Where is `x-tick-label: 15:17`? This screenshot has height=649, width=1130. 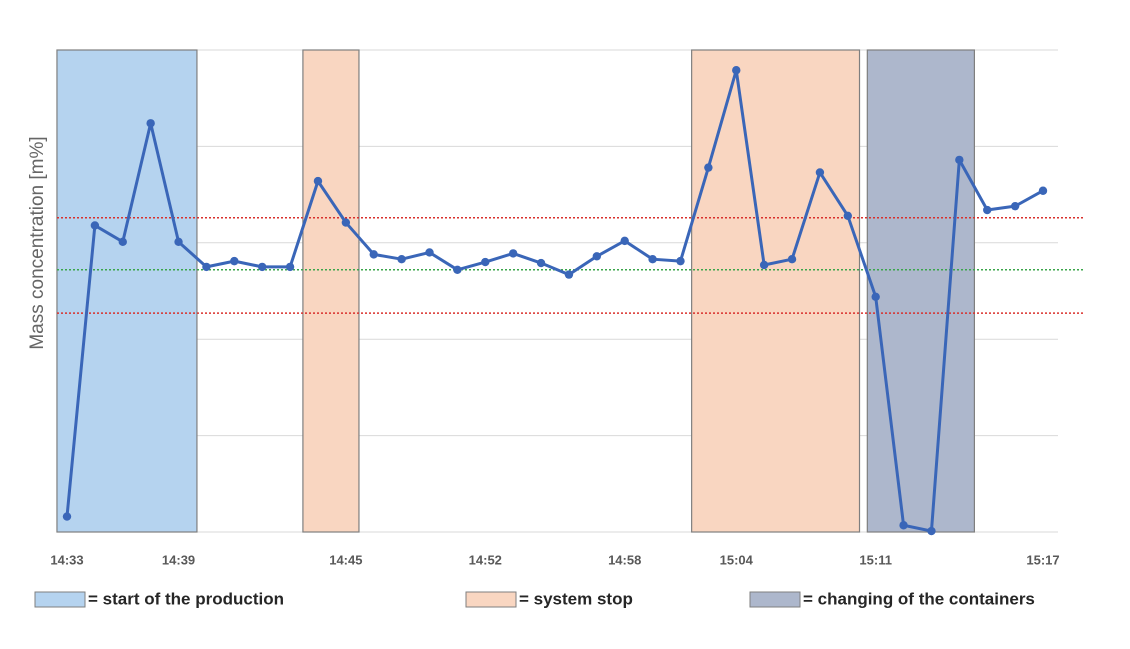 x-tick-label: 15:17 is located at coordinates (1042, 559).